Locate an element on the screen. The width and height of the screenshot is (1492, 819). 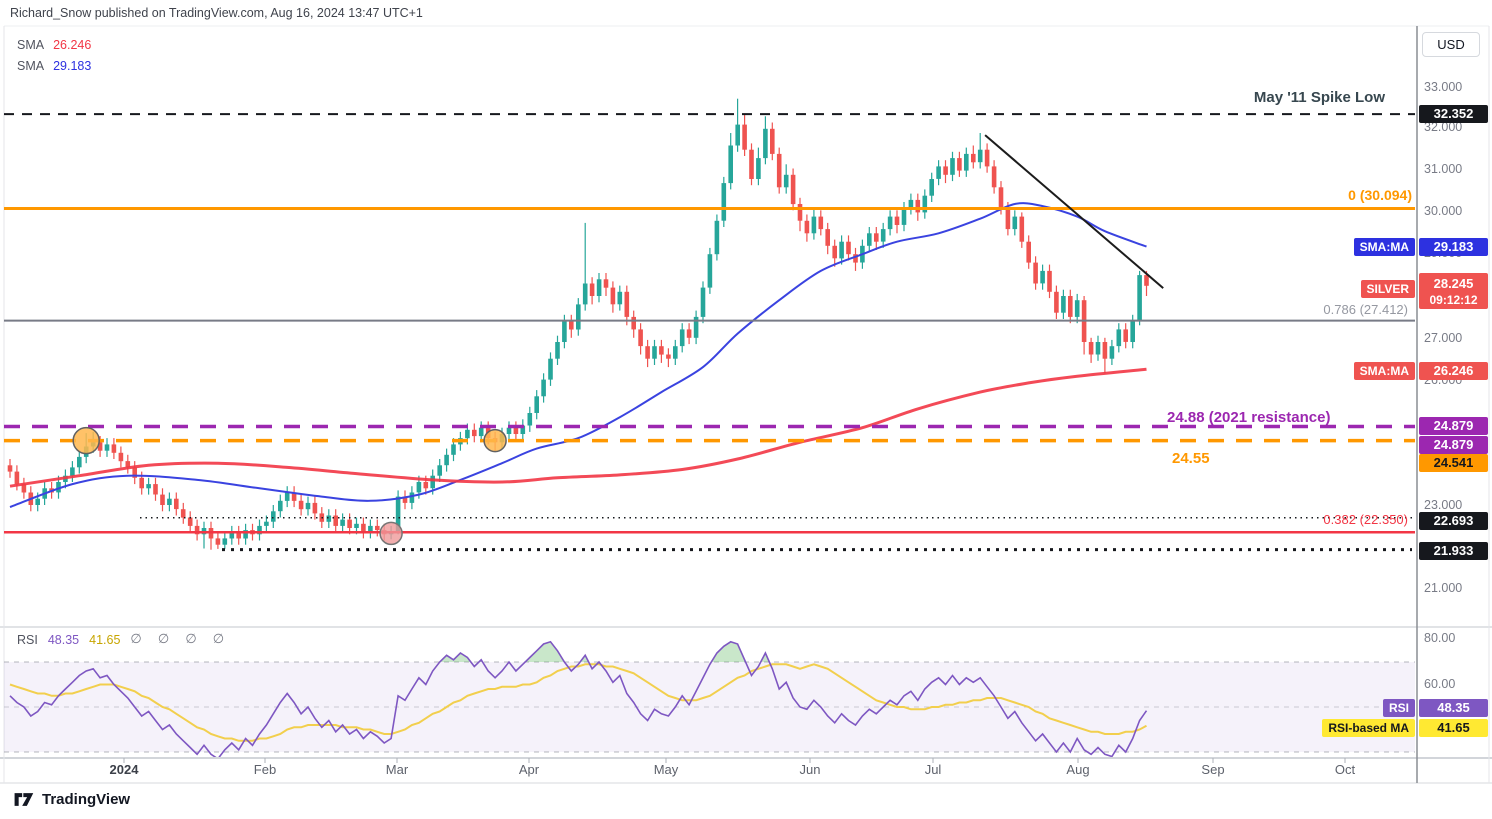
time-axis-label: Feb is located at coordinates (265, 769).